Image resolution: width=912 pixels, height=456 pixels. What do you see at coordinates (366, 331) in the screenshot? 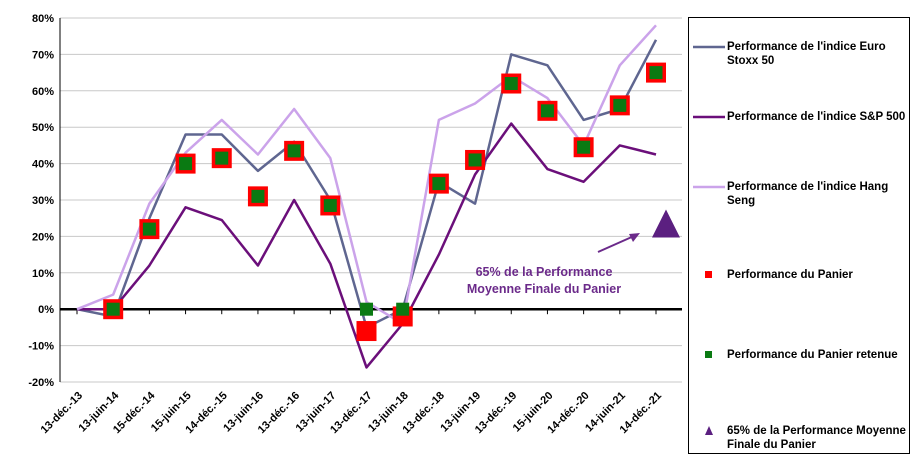
I see `marker-square` at bounding box center [366, 331].